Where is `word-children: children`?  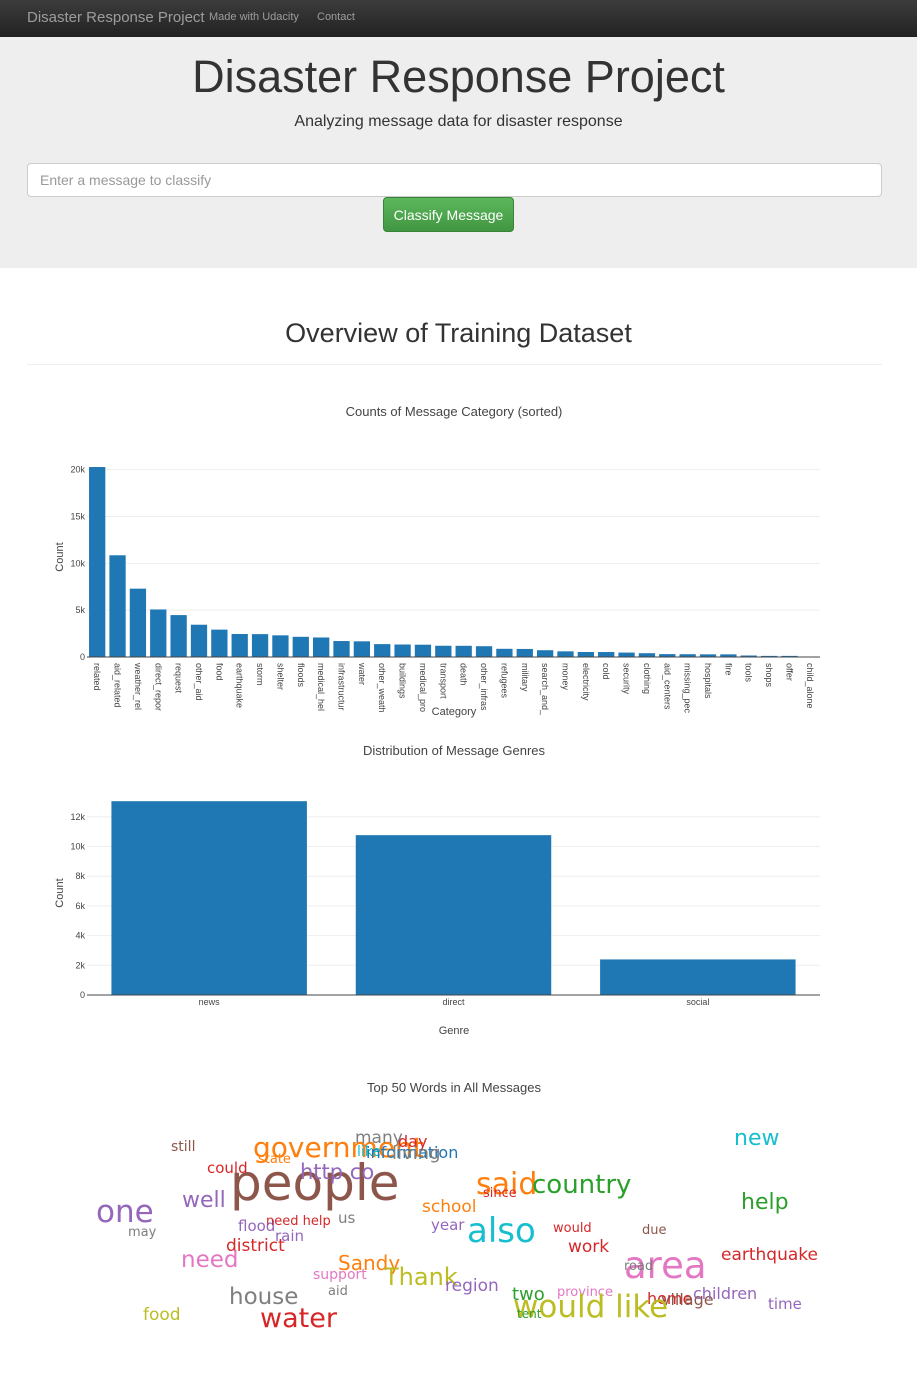
word-children: children is located at coordinates (725, 1293).